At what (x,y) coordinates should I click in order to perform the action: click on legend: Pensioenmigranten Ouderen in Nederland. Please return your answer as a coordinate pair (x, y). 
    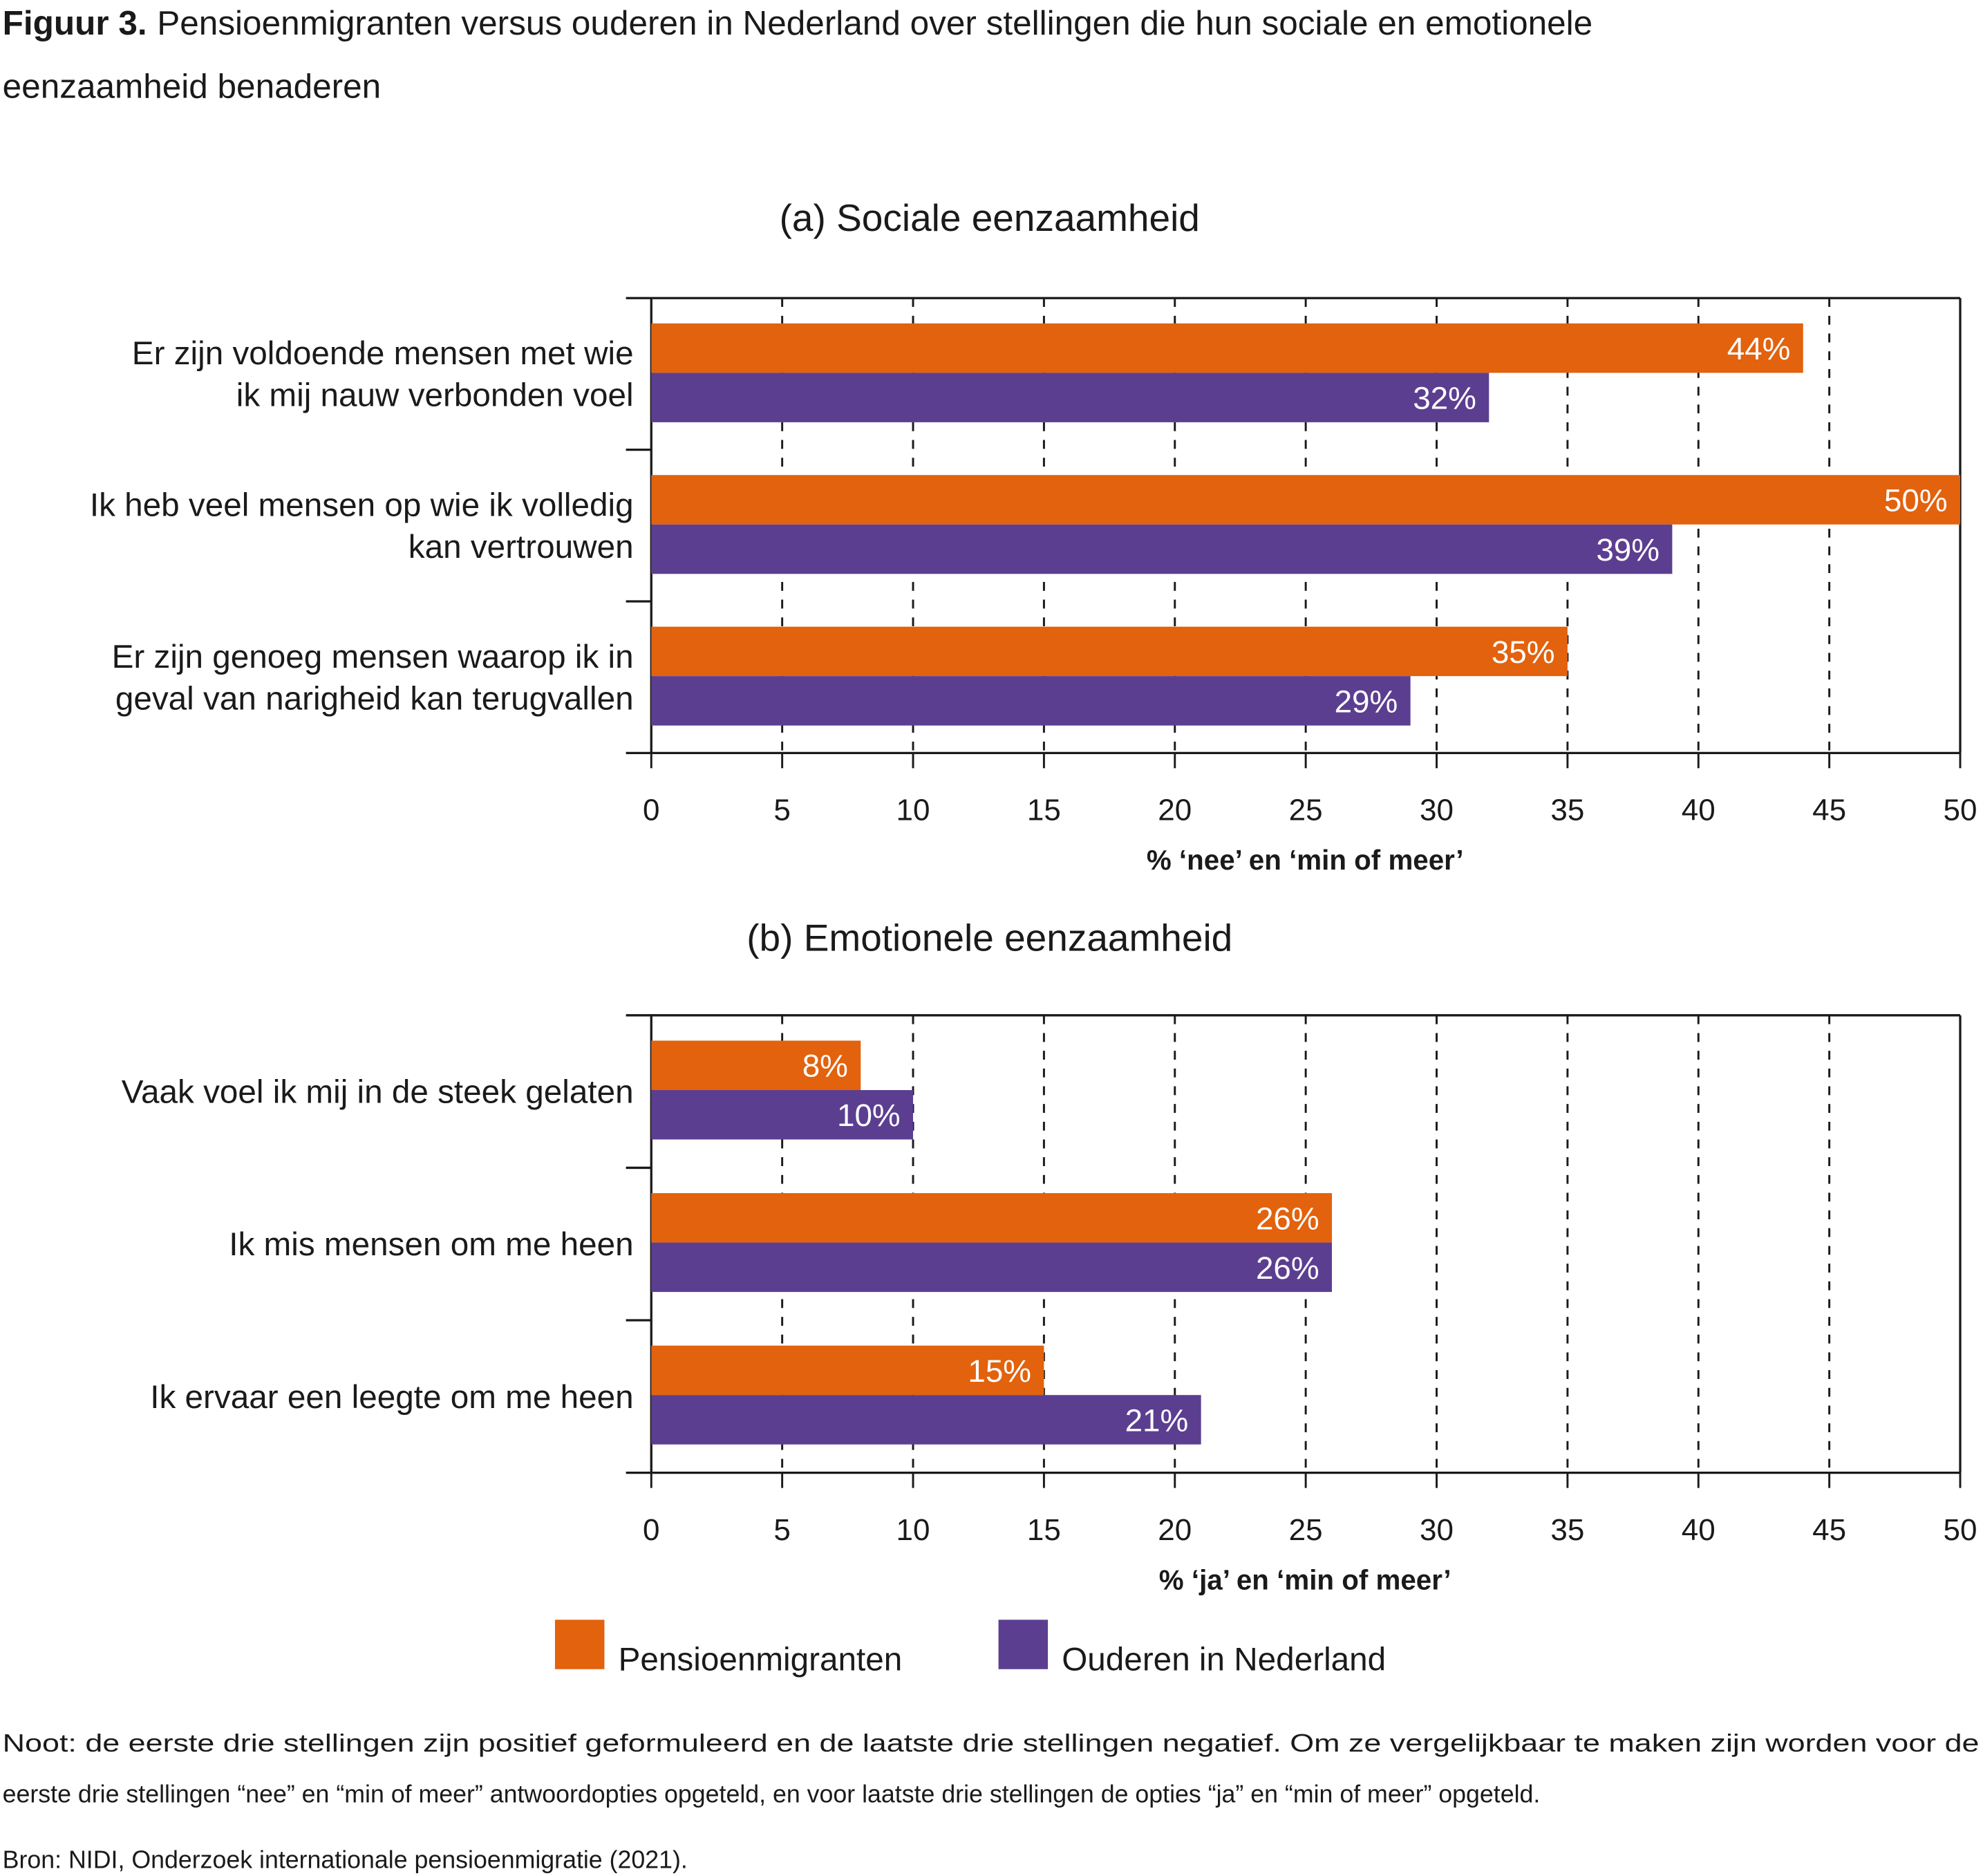
    Looking at the image, I should click on (970, 1649).